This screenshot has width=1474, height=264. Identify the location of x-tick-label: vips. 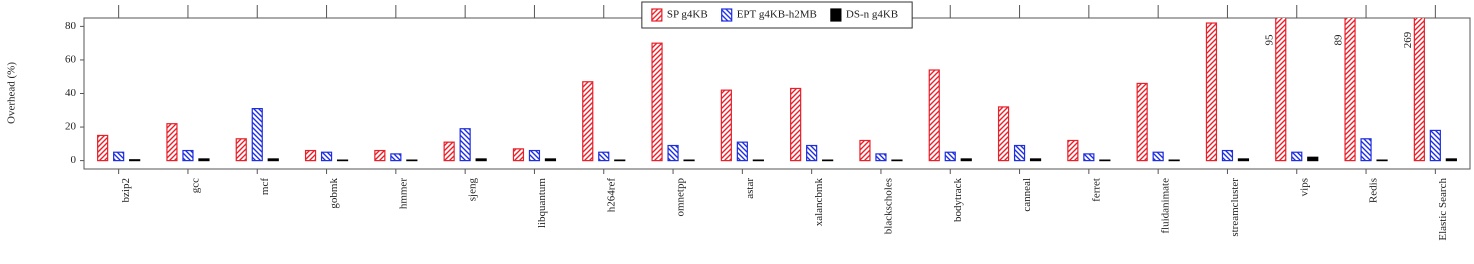
(1304, 187).